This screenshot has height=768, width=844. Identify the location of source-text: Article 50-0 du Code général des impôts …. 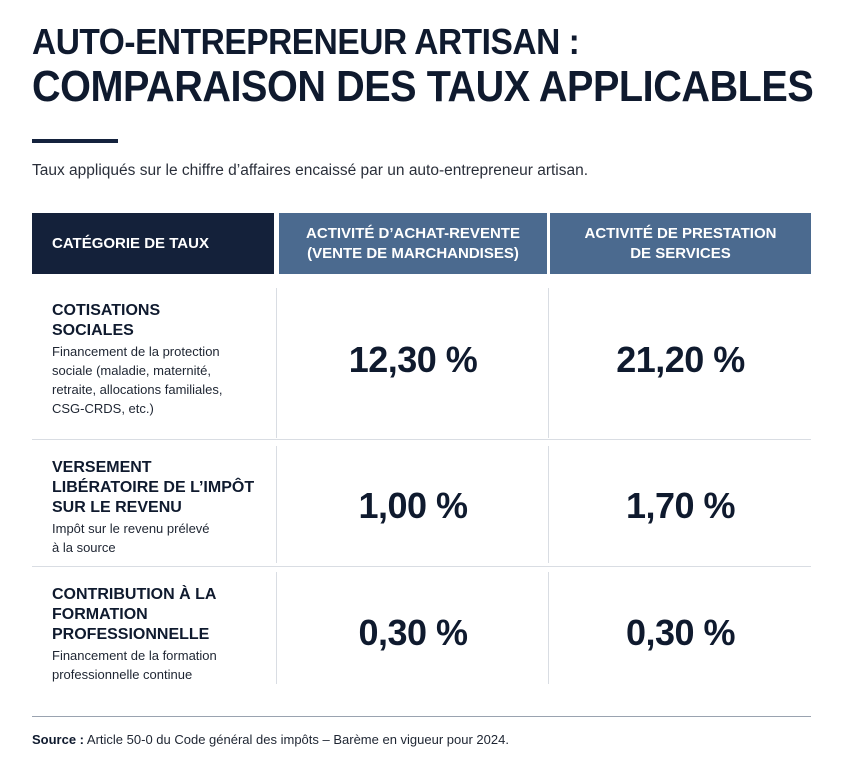
(297, 739).